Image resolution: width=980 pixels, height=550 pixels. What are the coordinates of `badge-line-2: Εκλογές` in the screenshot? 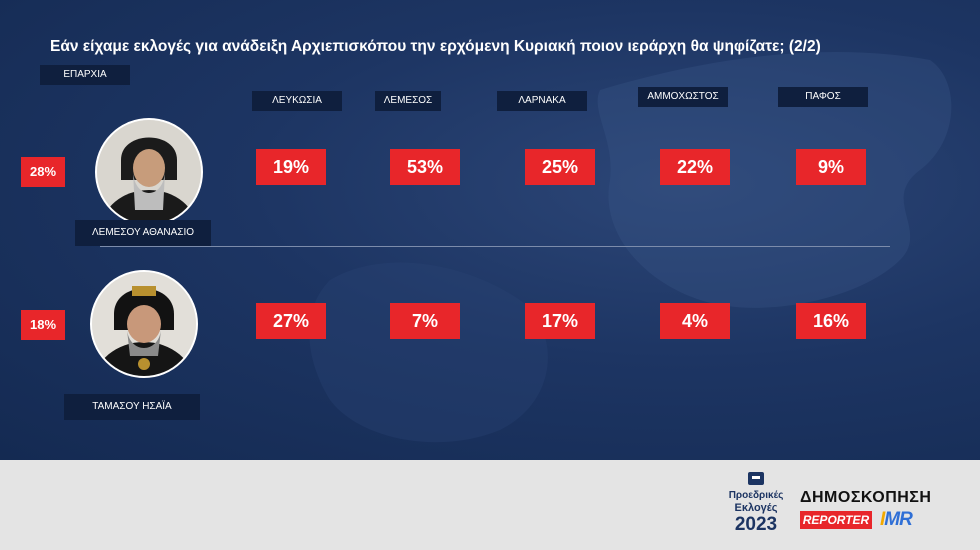 It's located at (756, 508).